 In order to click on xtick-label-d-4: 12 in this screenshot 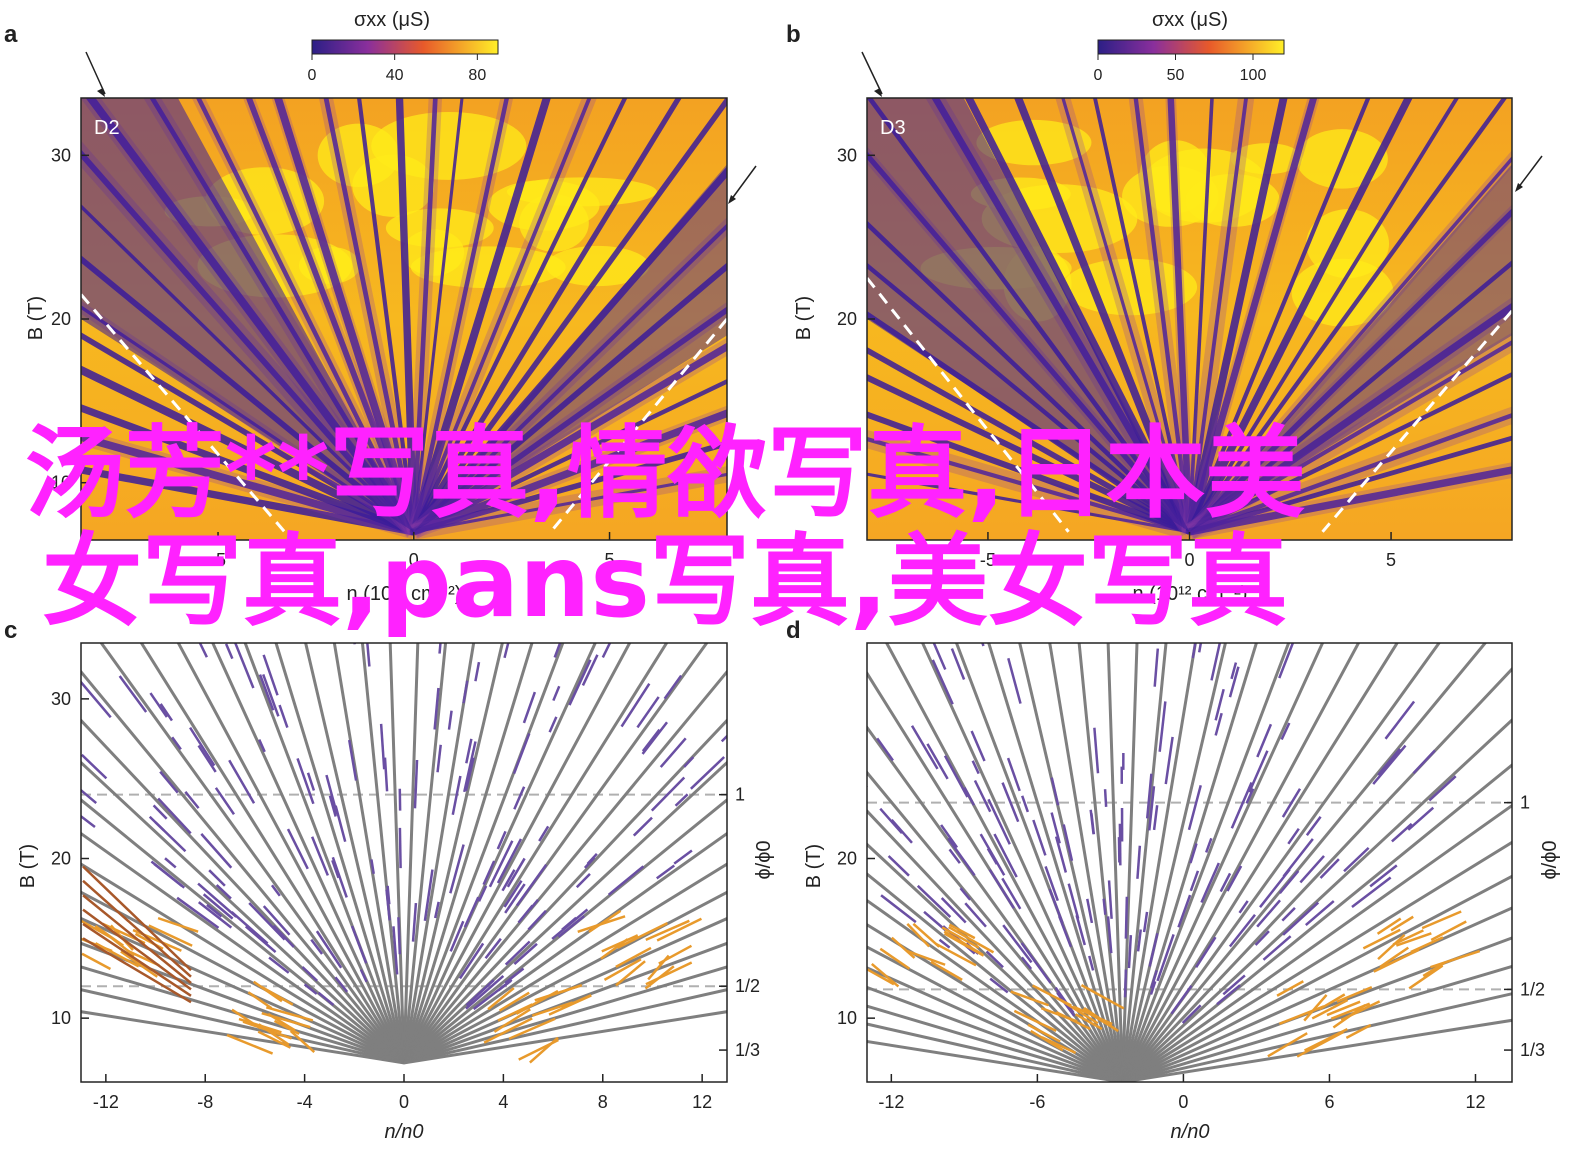, I will do `click(1475, 1102)`.